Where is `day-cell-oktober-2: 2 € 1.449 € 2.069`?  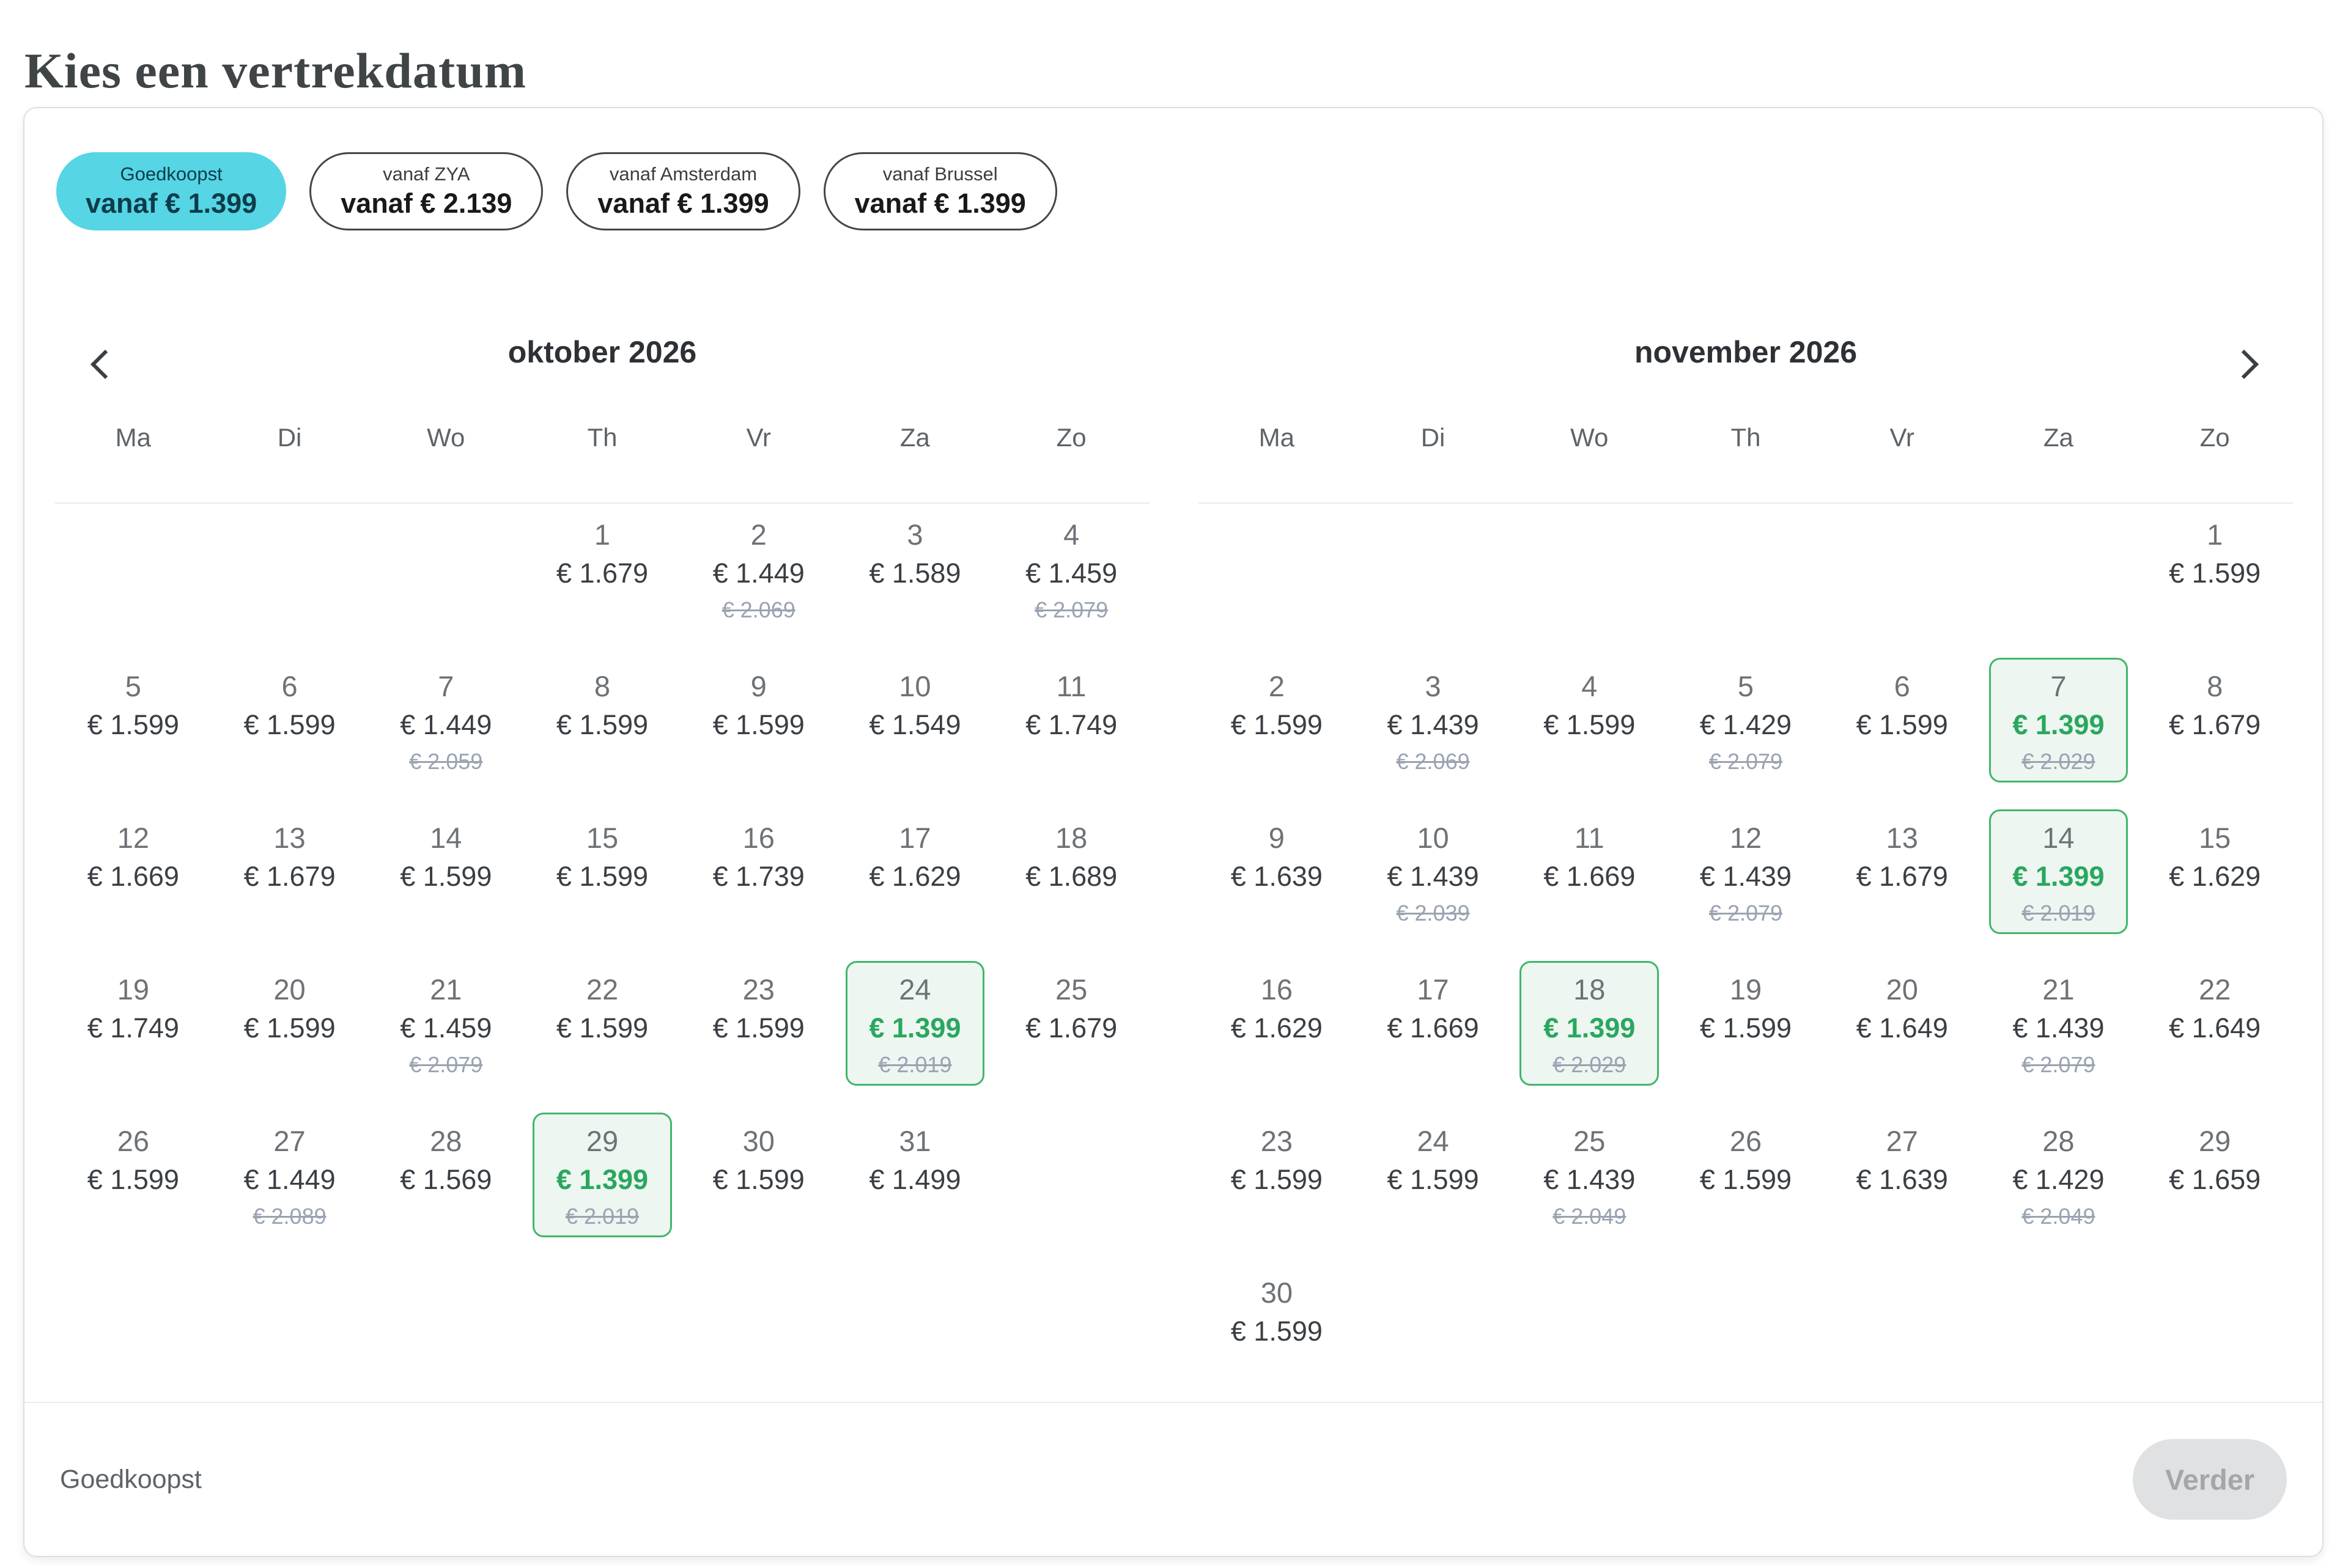 day-cell-oktober-2: 2 € 1.449 € 2.069 is located at coordinates (759, 568).